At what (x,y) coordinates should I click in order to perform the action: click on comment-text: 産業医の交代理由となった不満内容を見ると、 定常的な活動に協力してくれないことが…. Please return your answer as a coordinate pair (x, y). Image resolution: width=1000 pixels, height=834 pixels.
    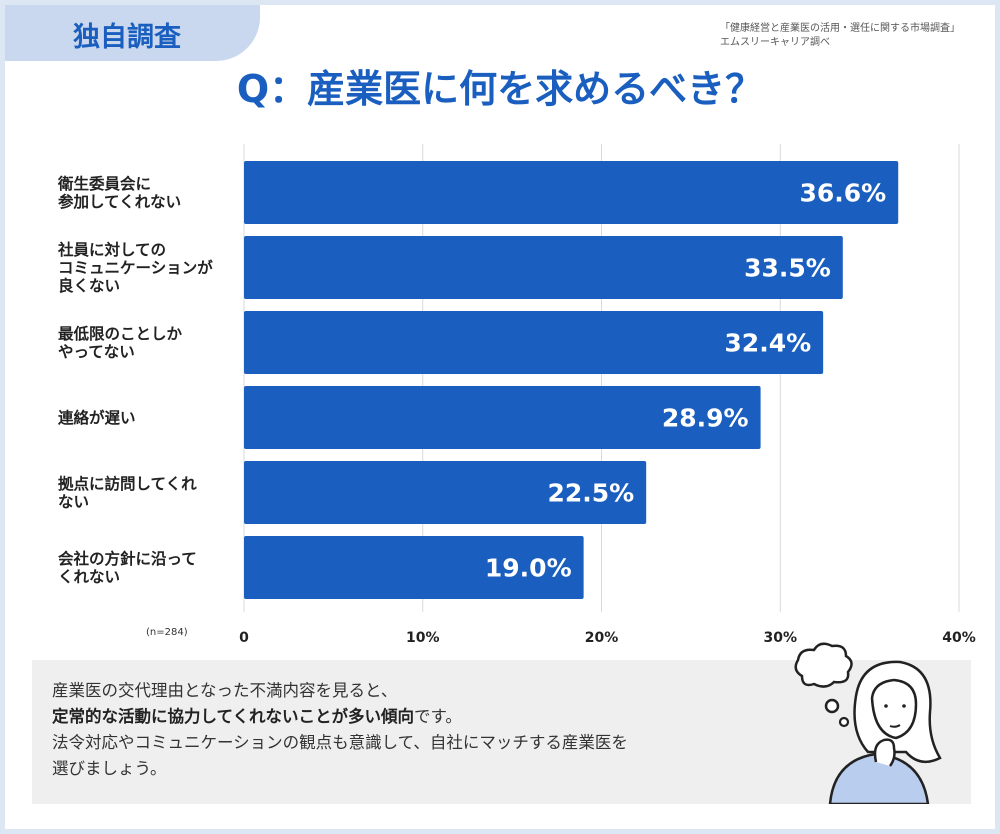
    Looking at the image, I should click on (340, 730).